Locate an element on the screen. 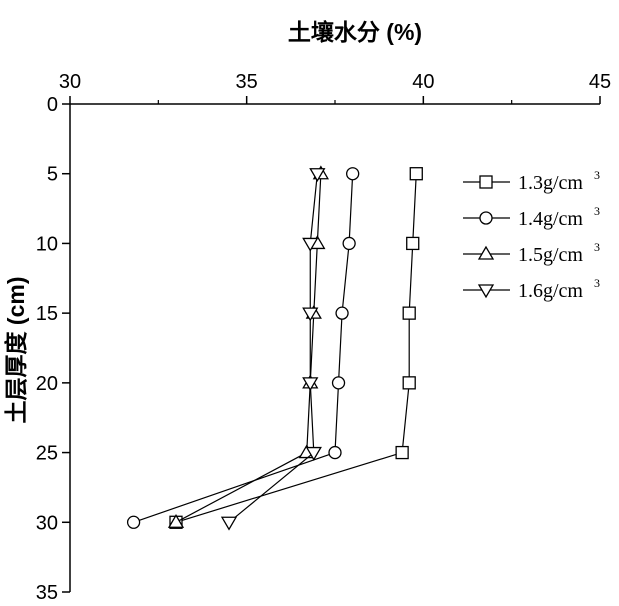  series-triangle-down is located at coordinates (273, 349).